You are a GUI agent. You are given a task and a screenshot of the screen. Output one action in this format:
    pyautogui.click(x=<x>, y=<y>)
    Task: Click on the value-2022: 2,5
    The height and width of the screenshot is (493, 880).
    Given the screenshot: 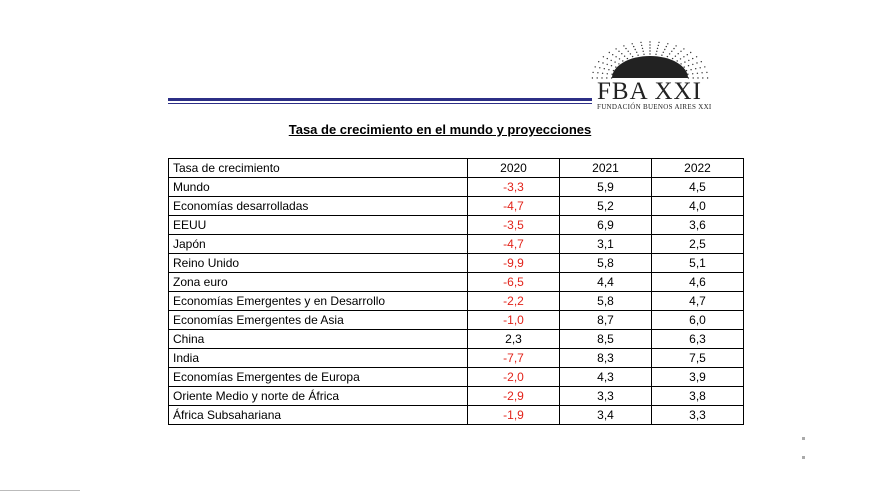 What is the action you would take?
    pyautogui.click(x=697, y=244)
    